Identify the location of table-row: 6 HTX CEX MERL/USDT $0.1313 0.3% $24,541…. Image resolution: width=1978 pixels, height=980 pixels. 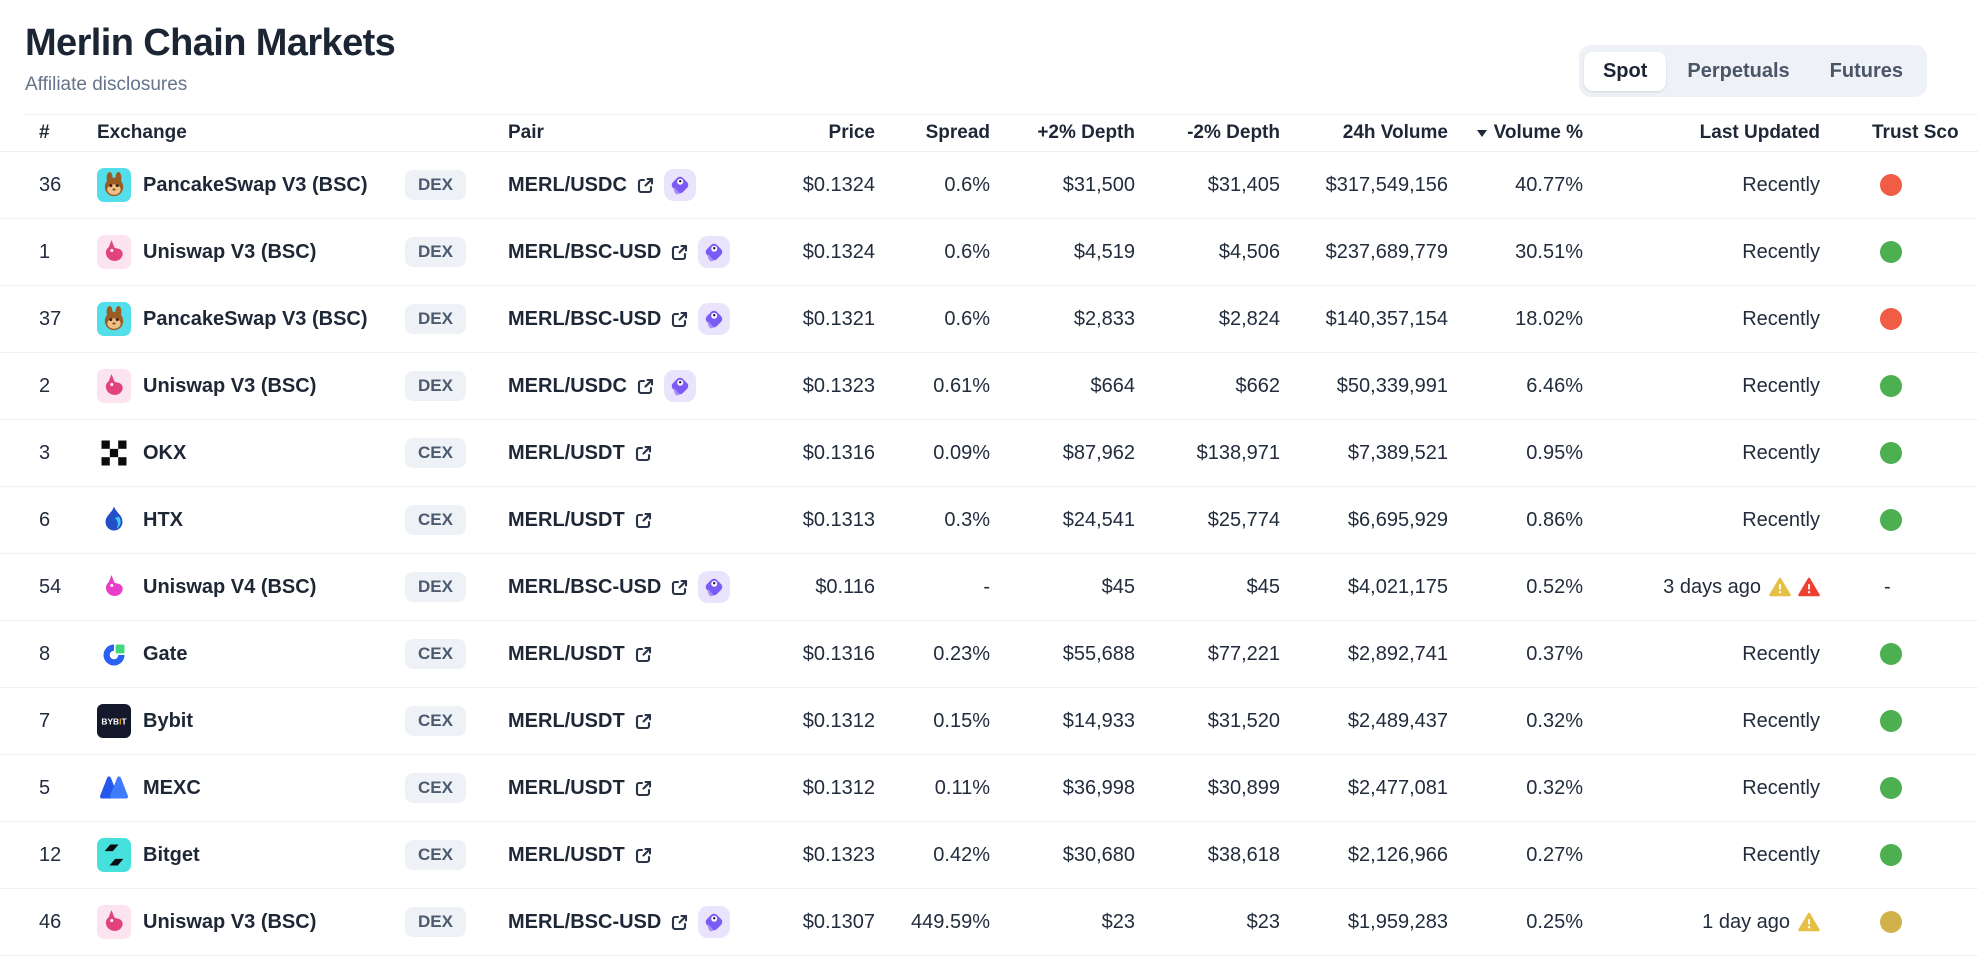
(989, 520).